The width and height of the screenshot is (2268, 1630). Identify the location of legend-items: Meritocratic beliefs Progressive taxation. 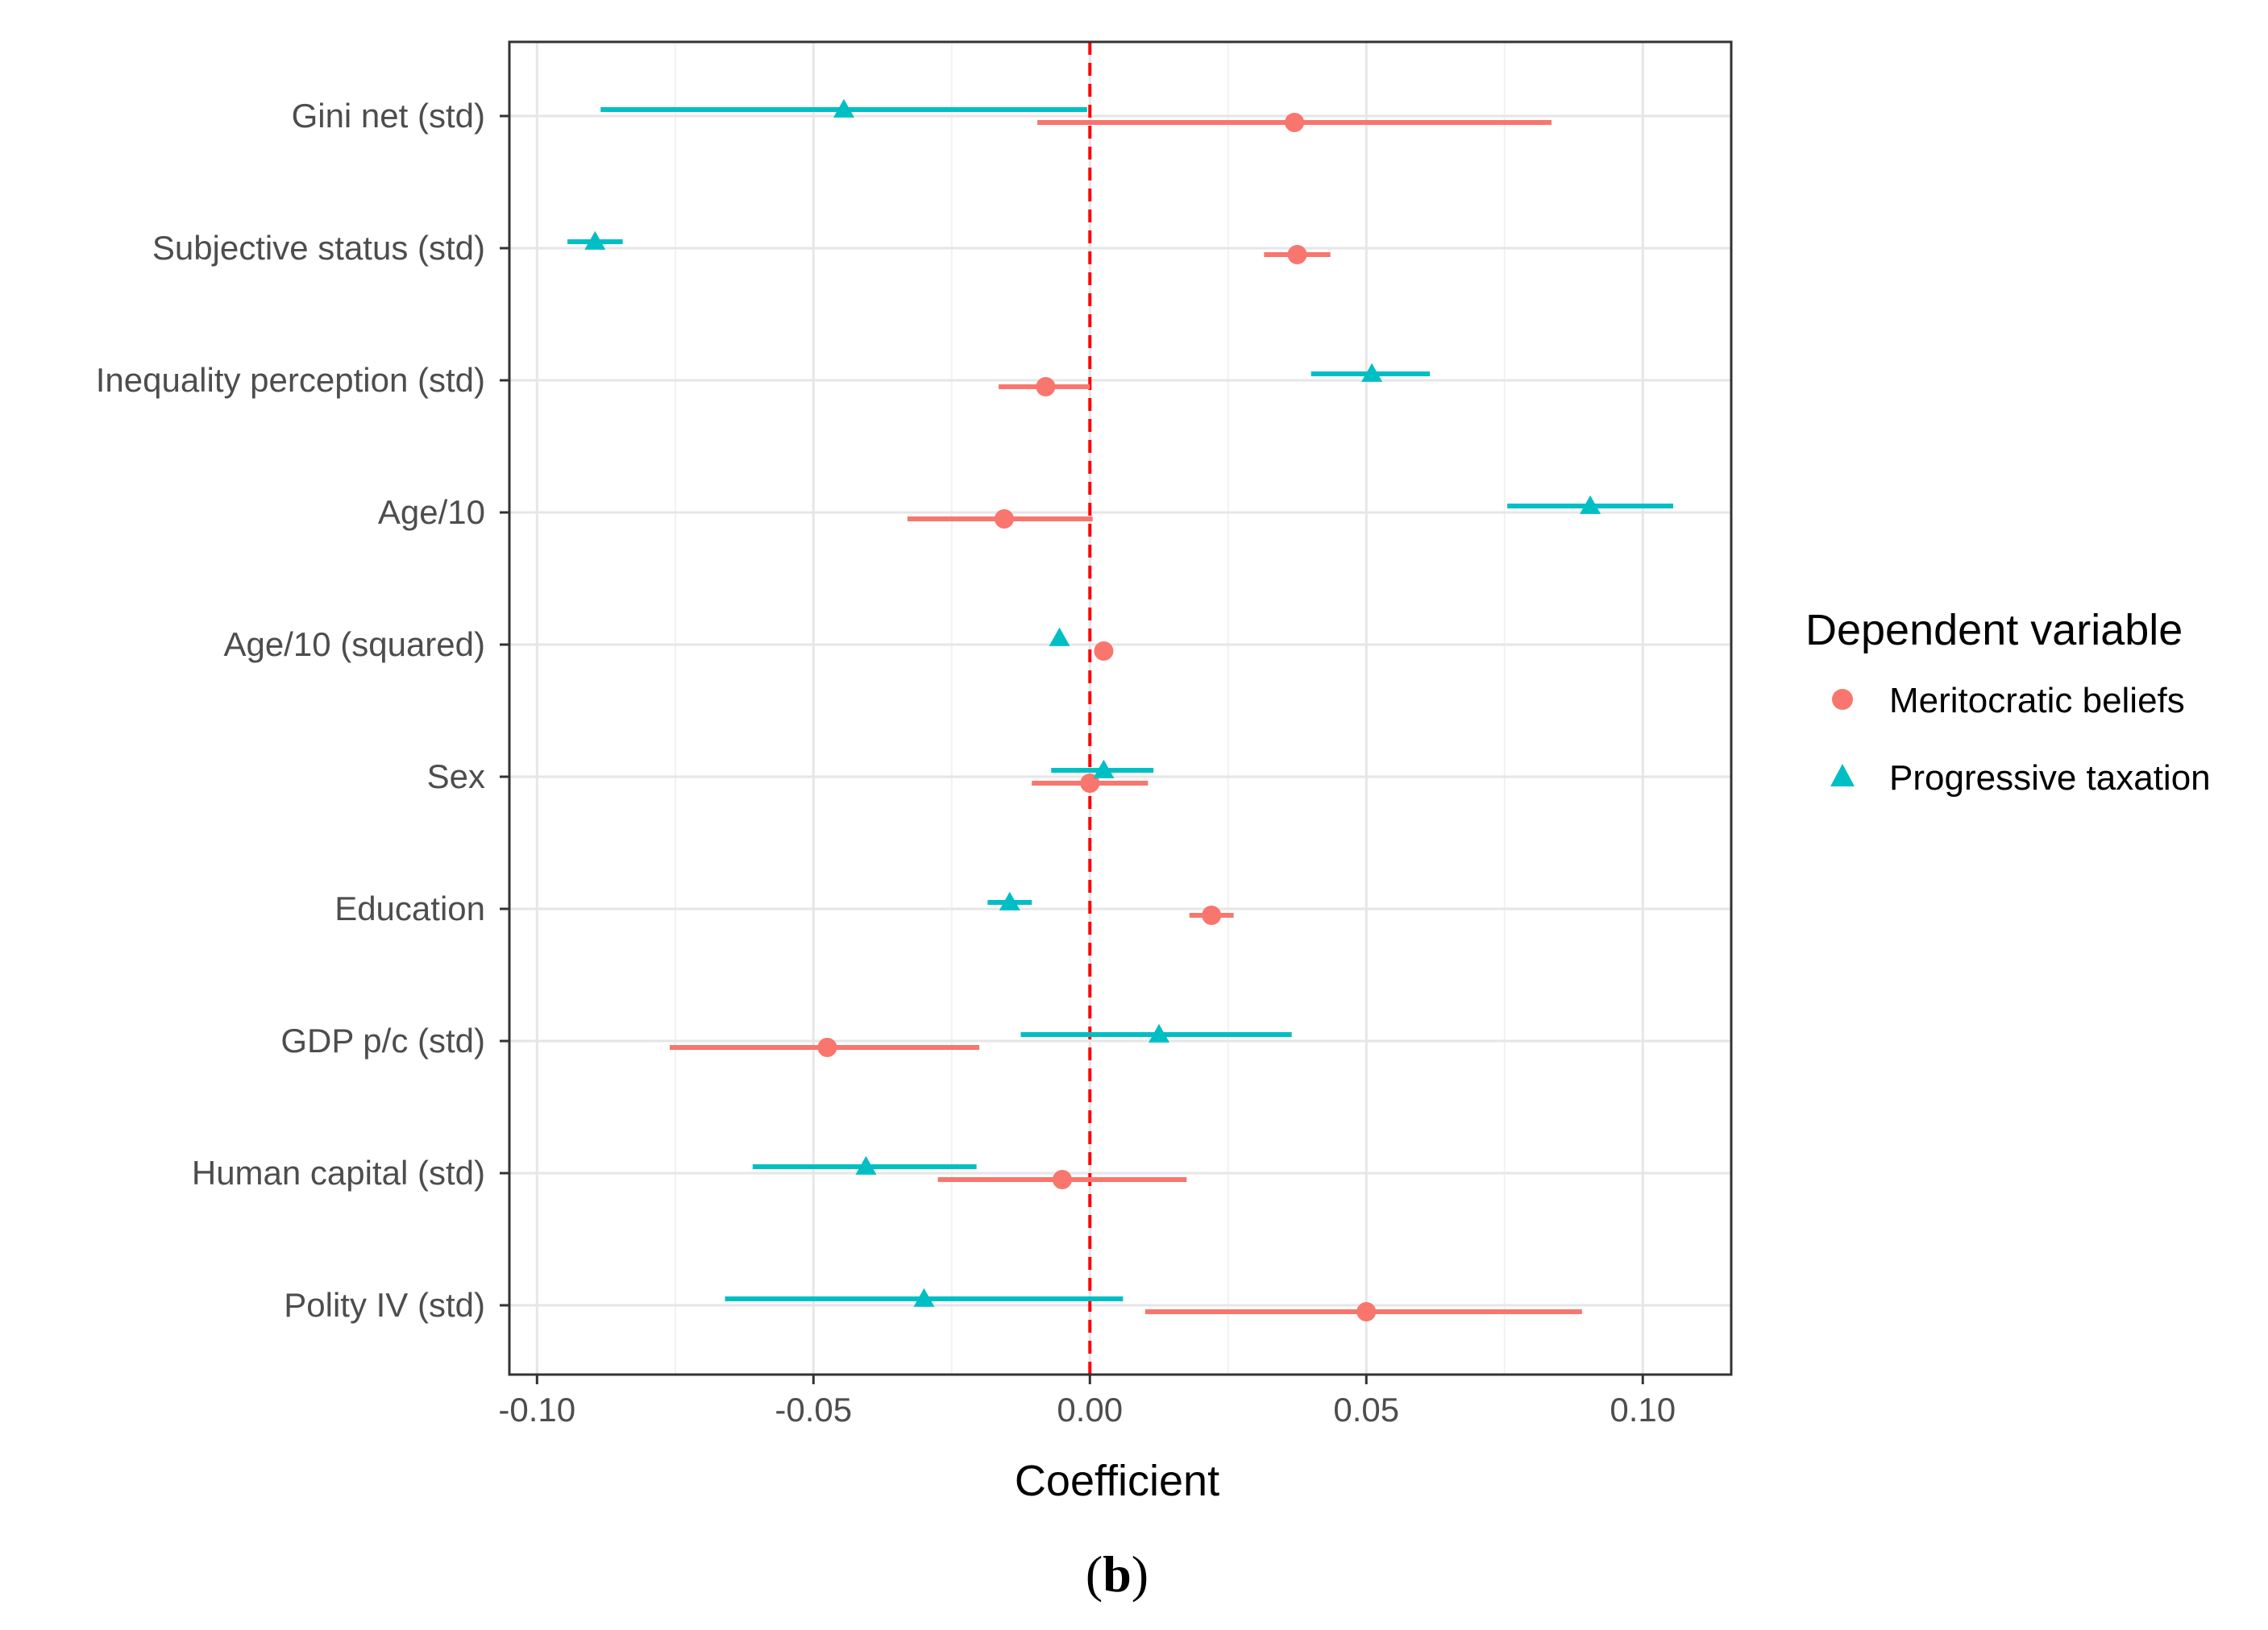
(2020, 739).